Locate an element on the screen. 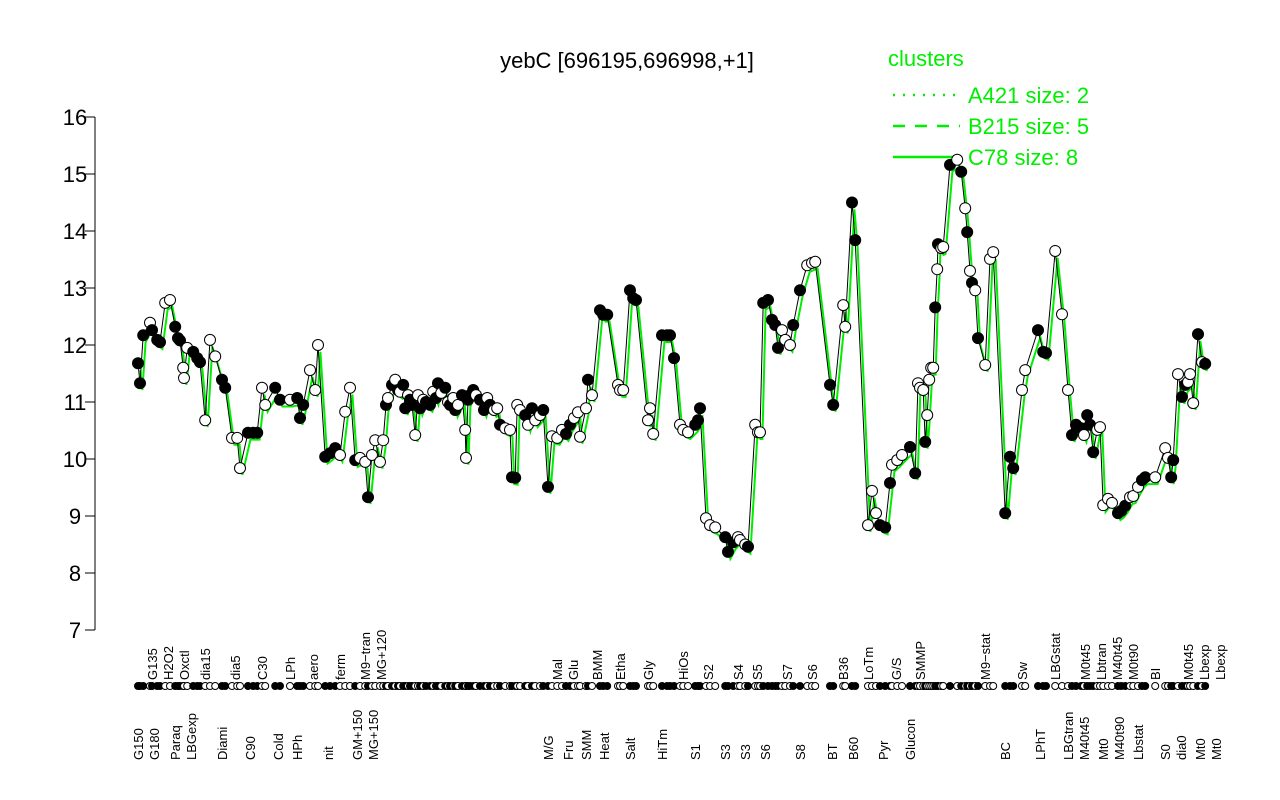 The height and width of the screenshot is (800, 1280). y-tick-label: 10 is located at coordinates (75, 459).